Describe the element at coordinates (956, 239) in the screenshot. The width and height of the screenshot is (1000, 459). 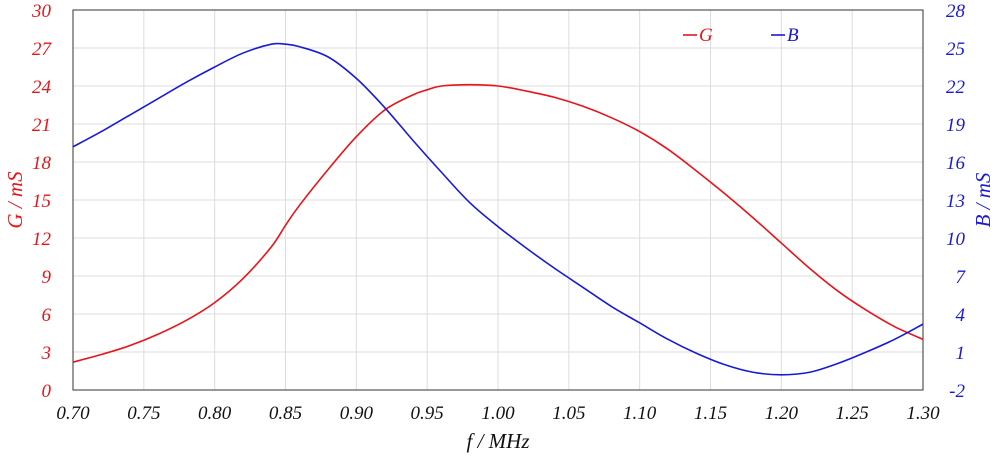
I see `y-right-tick-label: 10` at that location.